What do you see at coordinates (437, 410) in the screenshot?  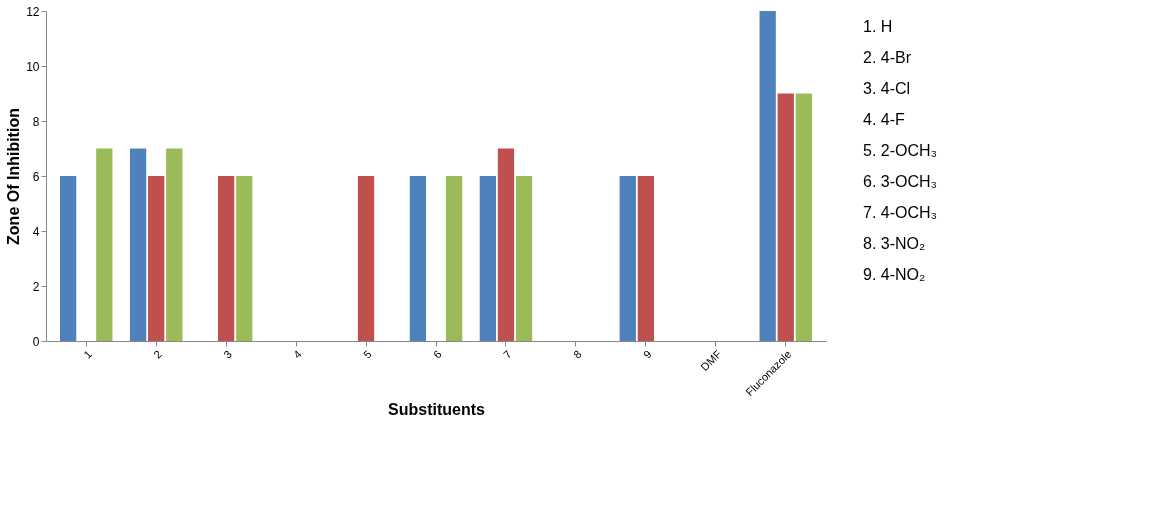 I see `x-axis-title: Substituents` at bounding box center [437, 410].